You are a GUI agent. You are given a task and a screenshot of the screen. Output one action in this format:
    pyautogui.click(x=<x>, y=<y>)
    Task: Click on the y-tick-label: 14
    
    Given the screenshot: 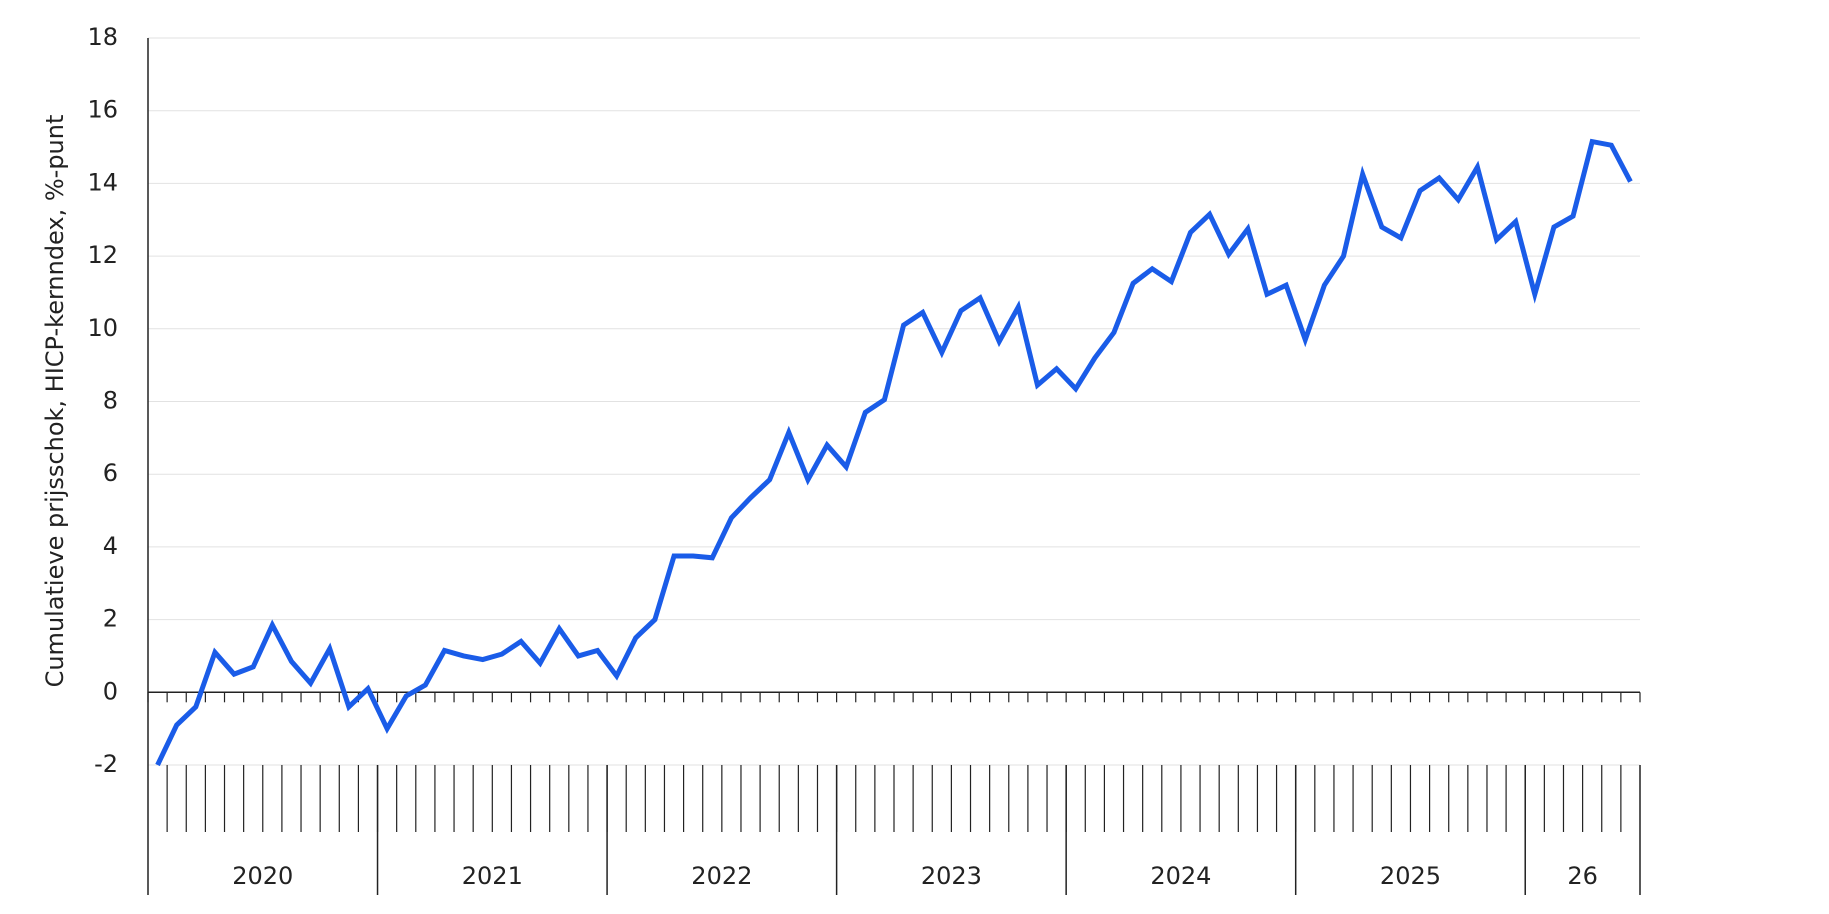 What is the action you would take?
    pyautogui.click(x=102, y=182)
    